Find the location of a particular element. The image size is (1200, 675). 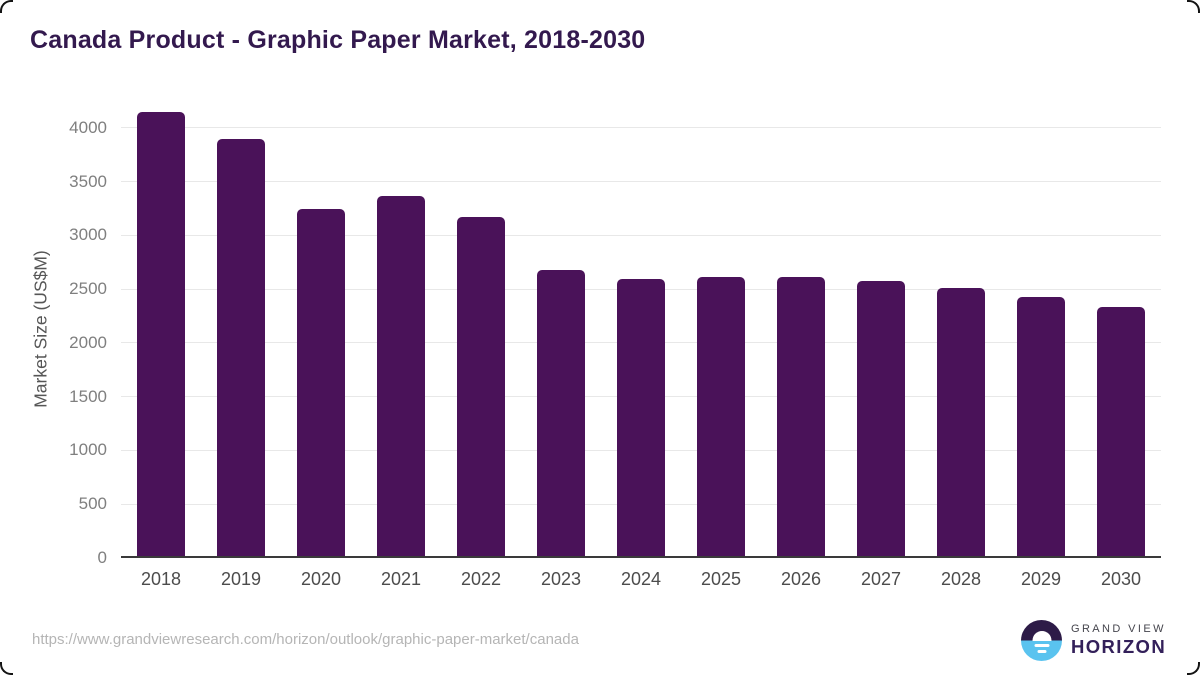

x-tick-label: 2027 is located at coordinates (881, 579).